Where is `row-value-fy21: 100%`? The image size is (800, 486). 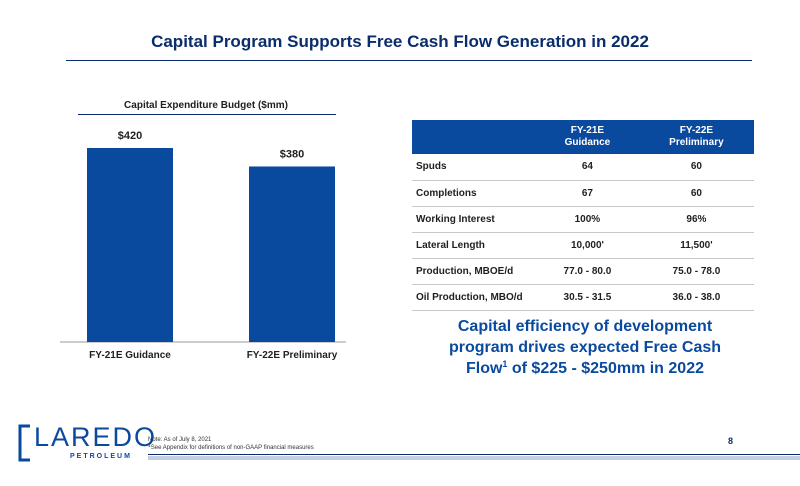
row-value-fy21: 100% is located at coordinates (587, 219).